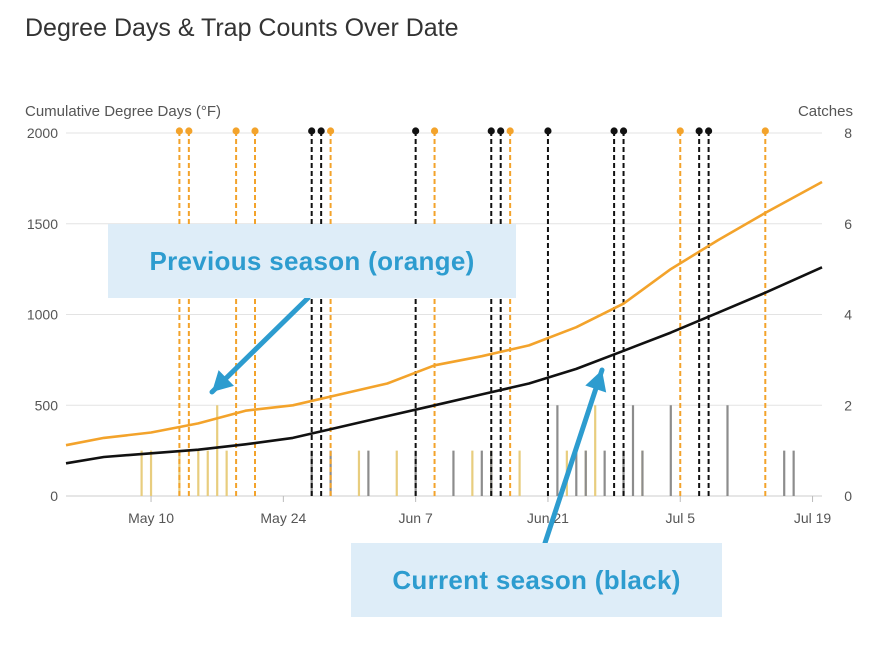 This screenshot has width=878, height=650. Describe the element at coordinates (848, 496) in the screenshot. I see `y2-tick-label: 0` at that location.